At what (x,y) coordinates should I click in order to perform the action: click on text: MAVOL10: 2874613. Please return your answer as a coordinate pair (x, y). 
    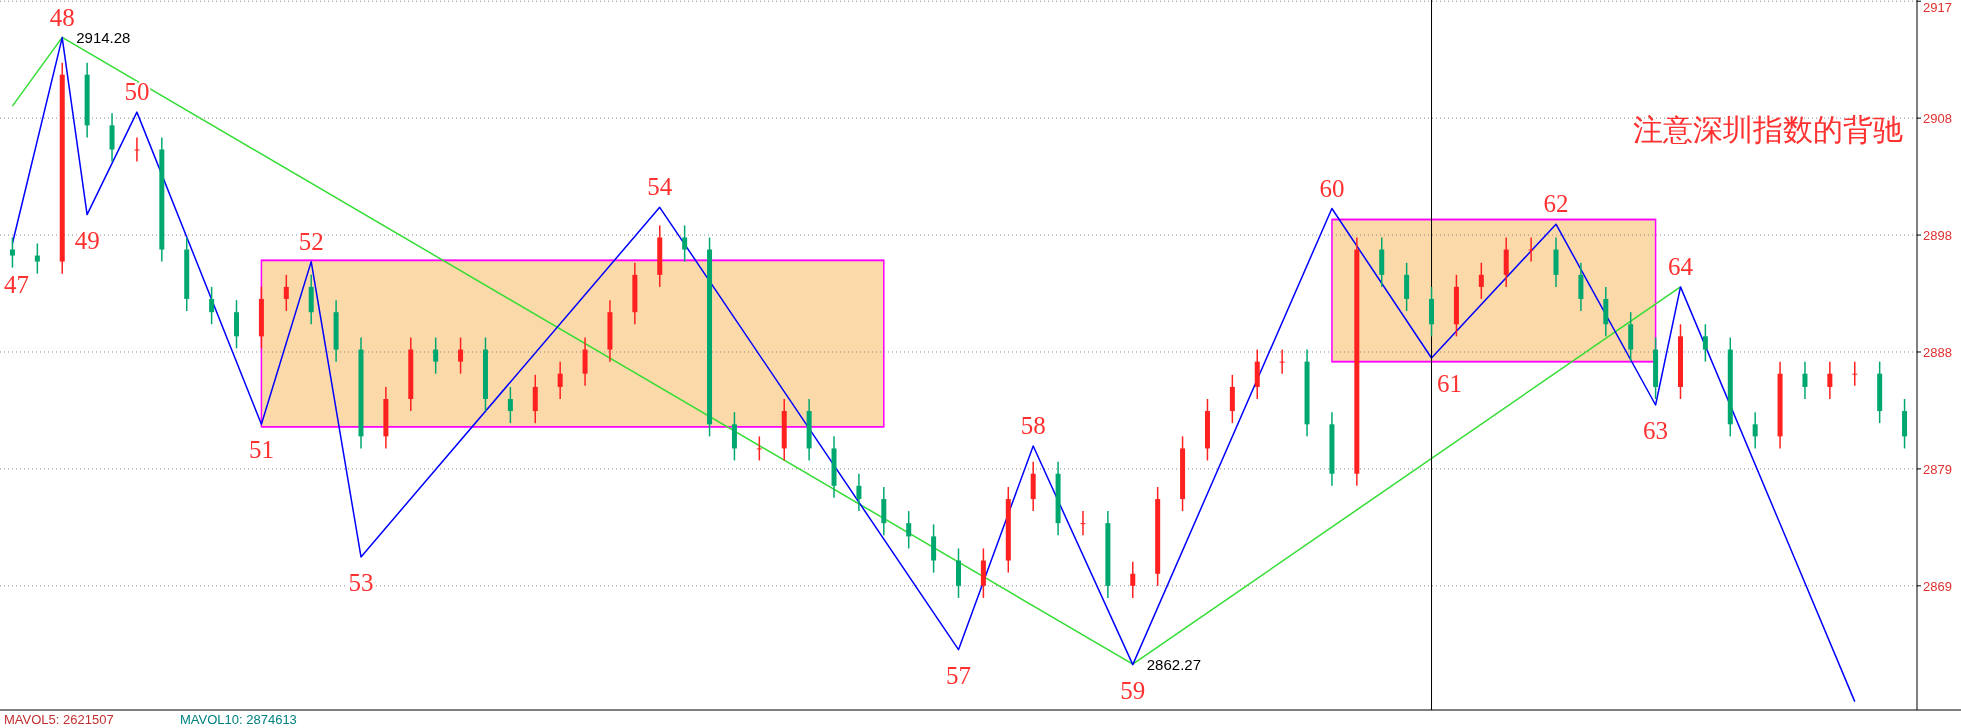
    Looking at the image, I should click on (238, 719).